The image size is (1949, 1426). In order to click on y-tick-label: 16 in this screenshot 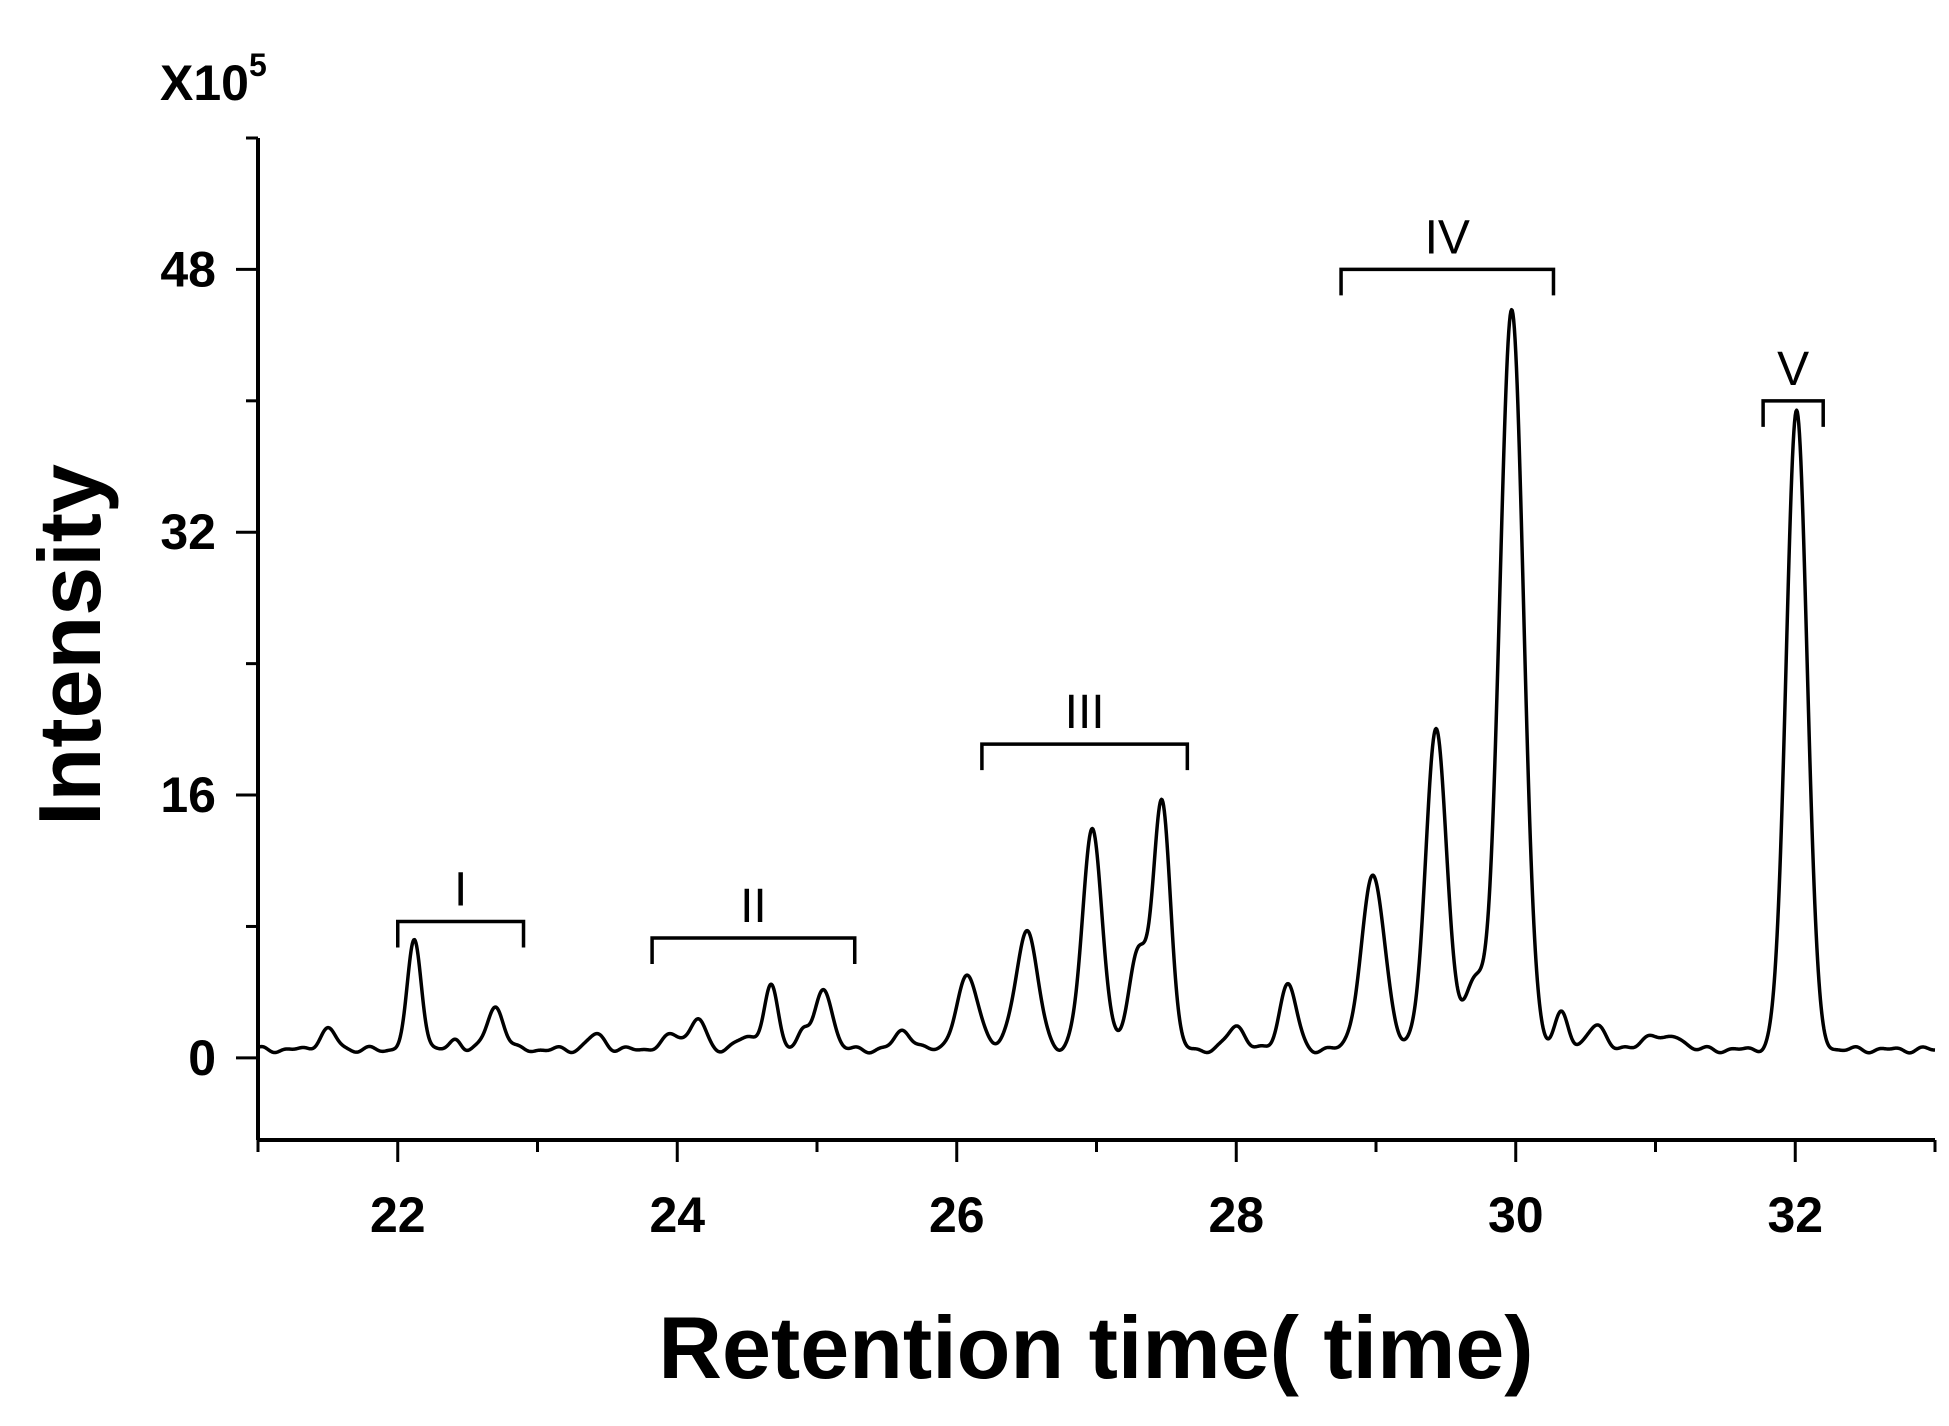, I will do `click(188, 795)`.